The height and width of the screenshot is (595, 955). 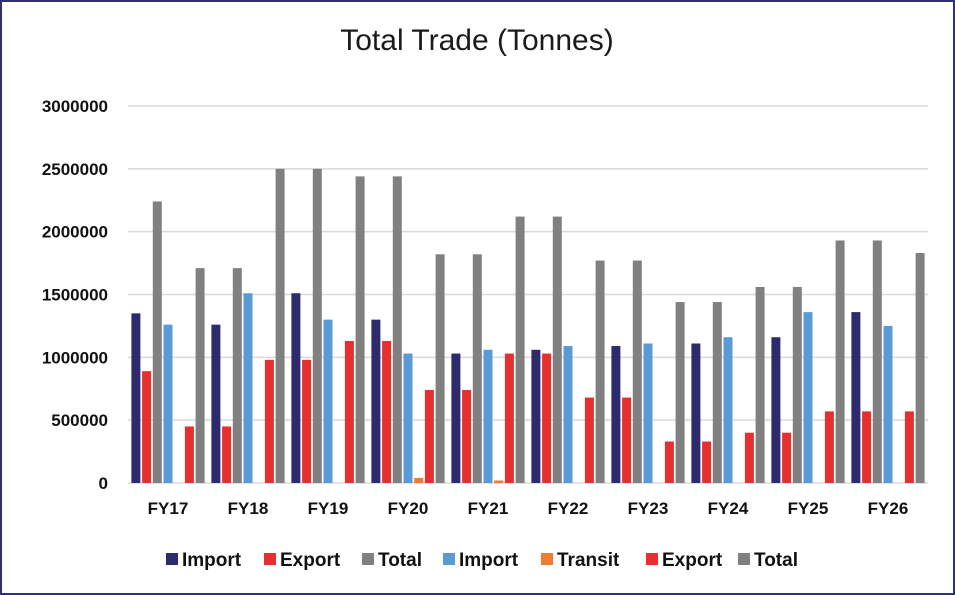 What do you see at coordinates (103, 483) in the screenshot?
I see `y-tick-label: 0` at bounding box center [103, 483].